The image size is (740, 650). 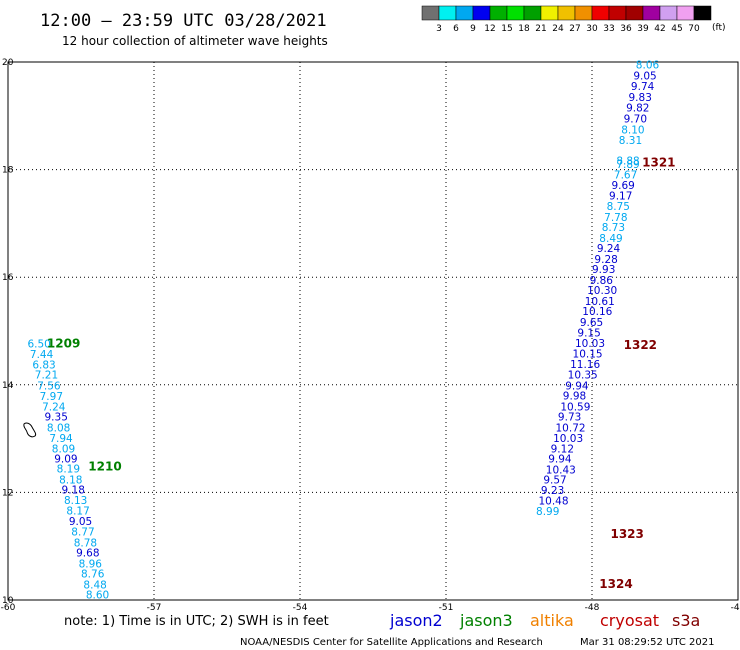 I want to click on wave-height-label: 9.73, so click(x=569, y=418).